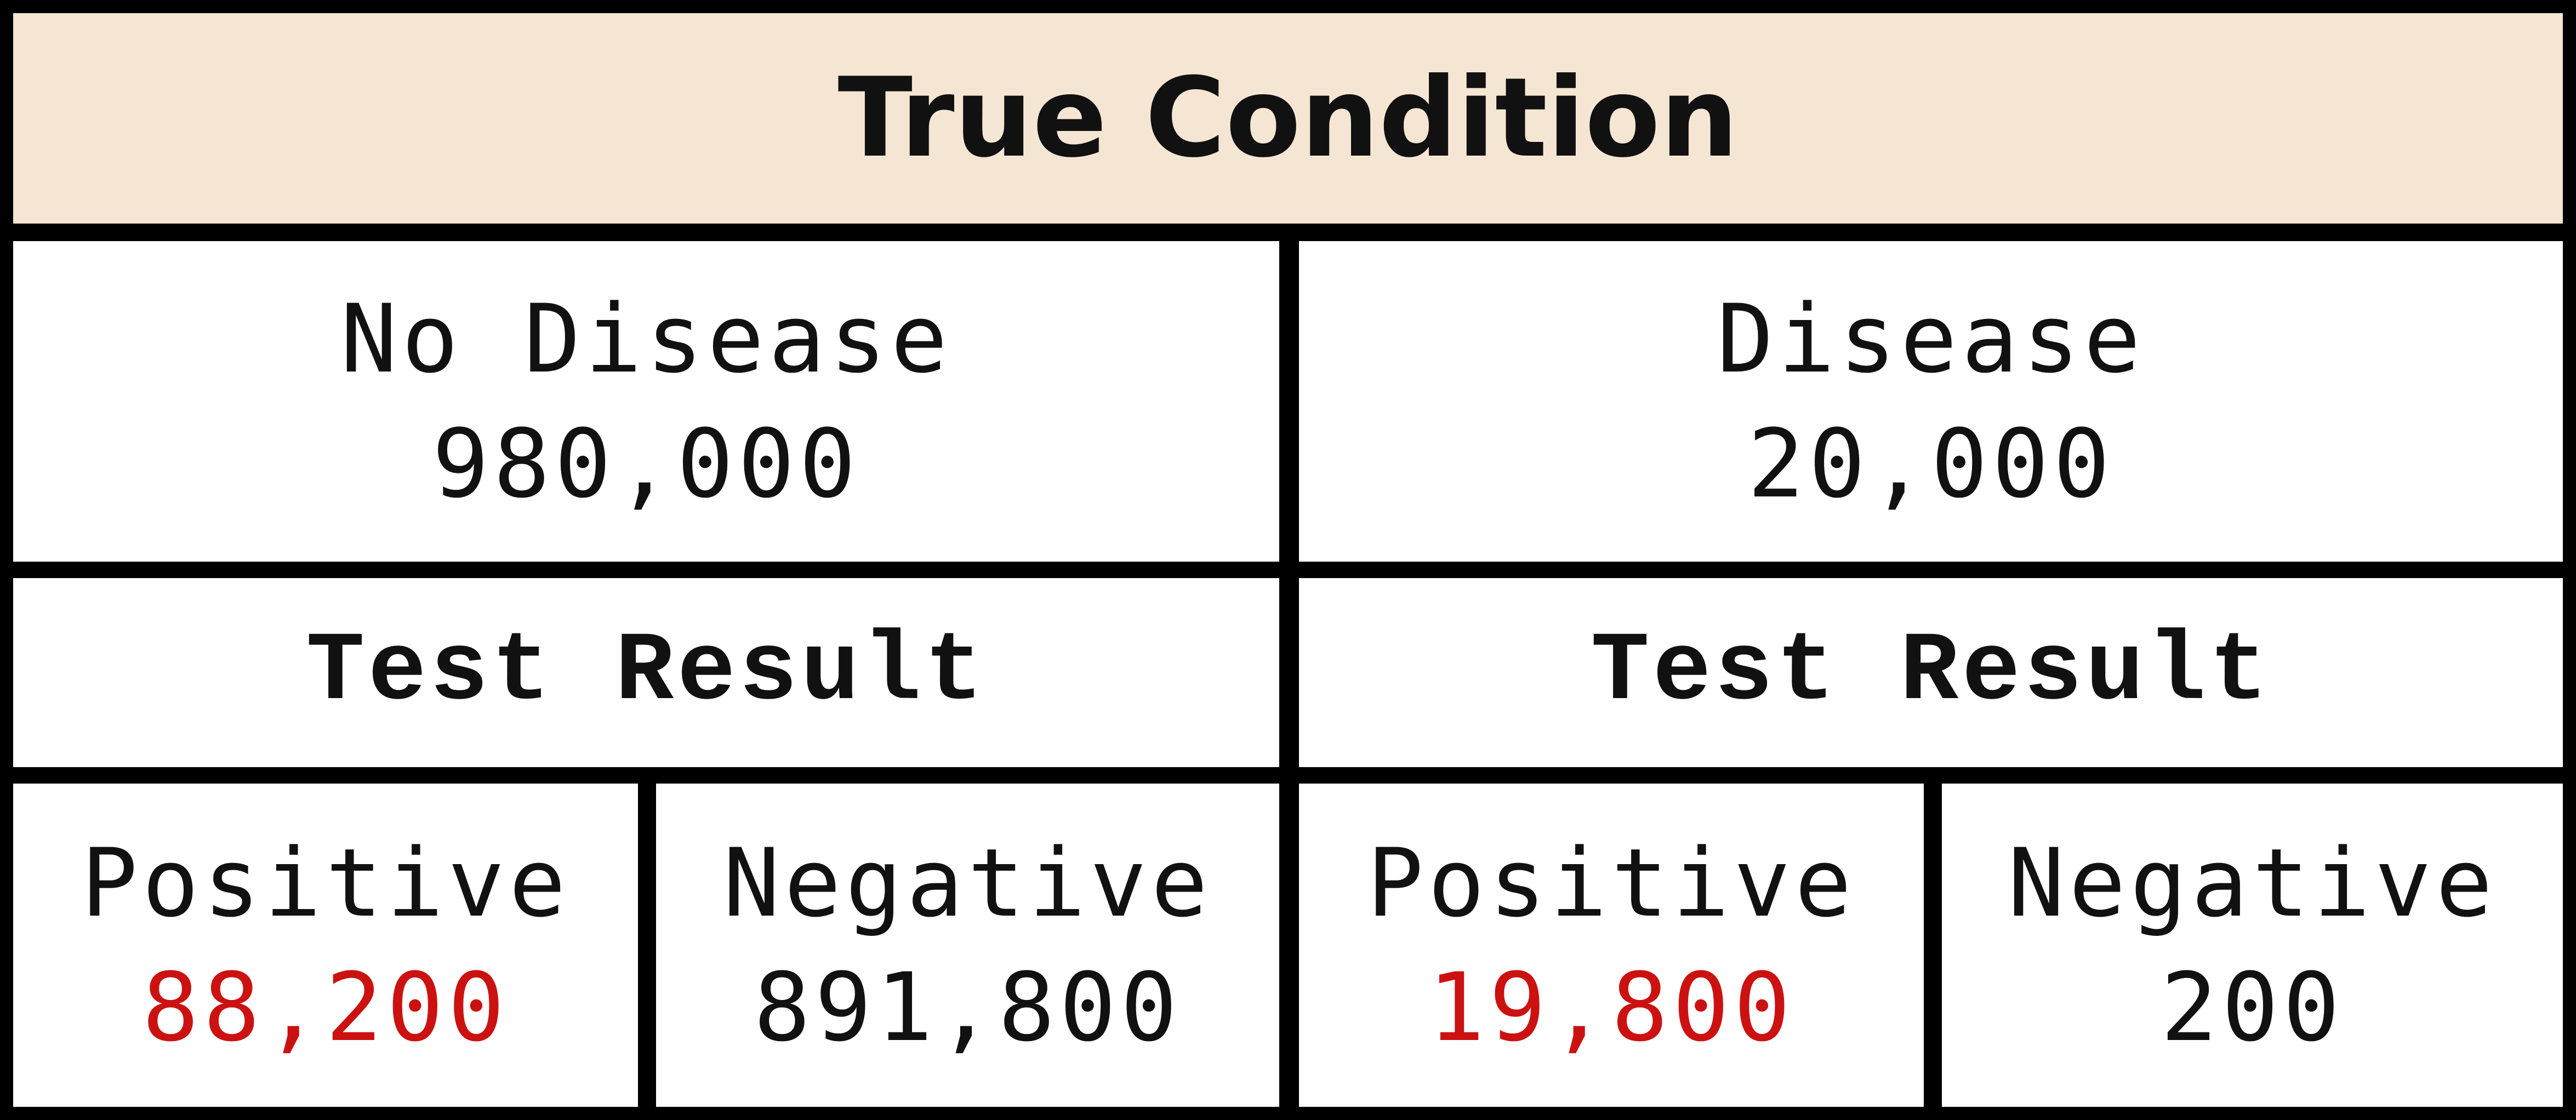  What do you see at coordinates (1931, 339) in the screenshot?
I see `group-label: Disease` at bounding box center [1931, 339].